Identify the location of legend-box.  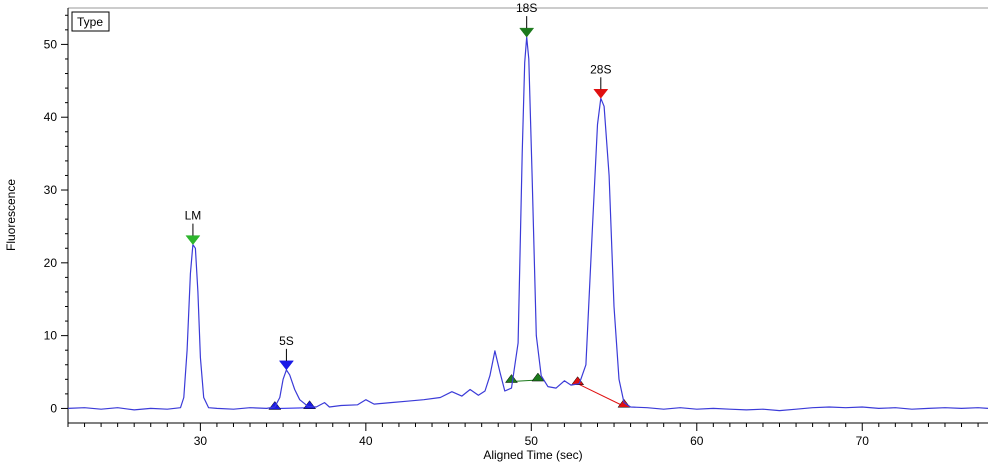
(90, 21).